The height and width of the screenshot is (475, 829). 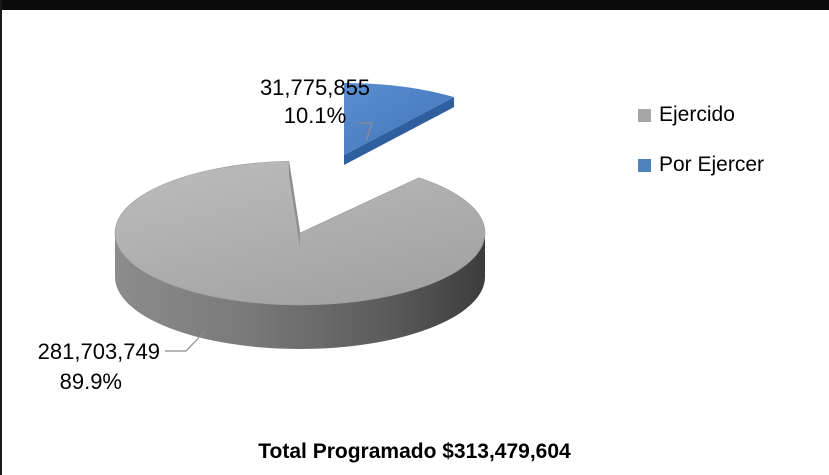 What do you see at coordinates (697, 114) in the screenshot?
I see `legend-label: Ejercido` at bounding box center [697, 114].